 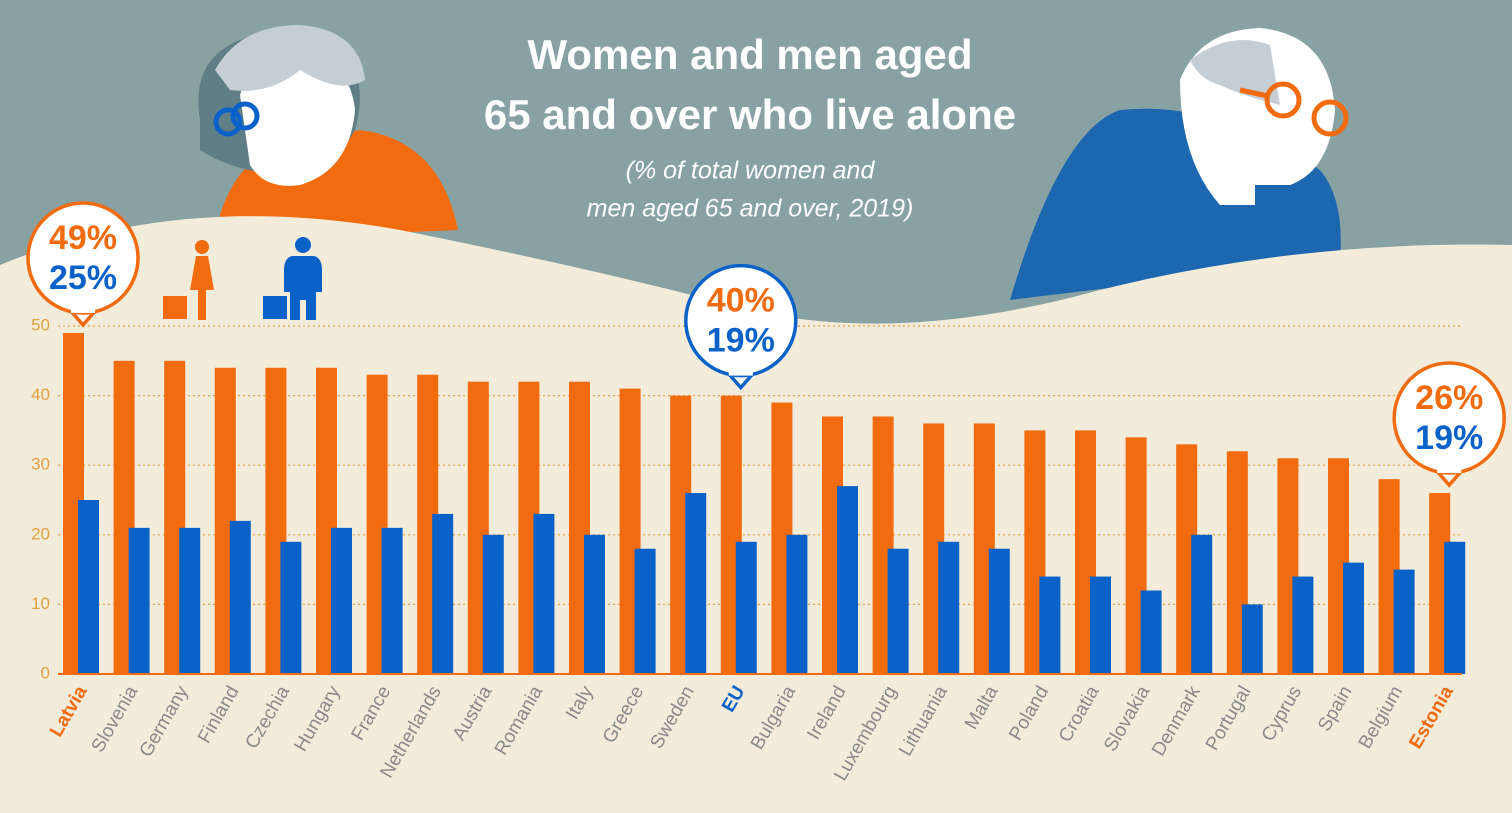 What do you see at coordinates (328, 132) in the screenshot?
I see `woman-illustration` at bounding box center [328, 132].